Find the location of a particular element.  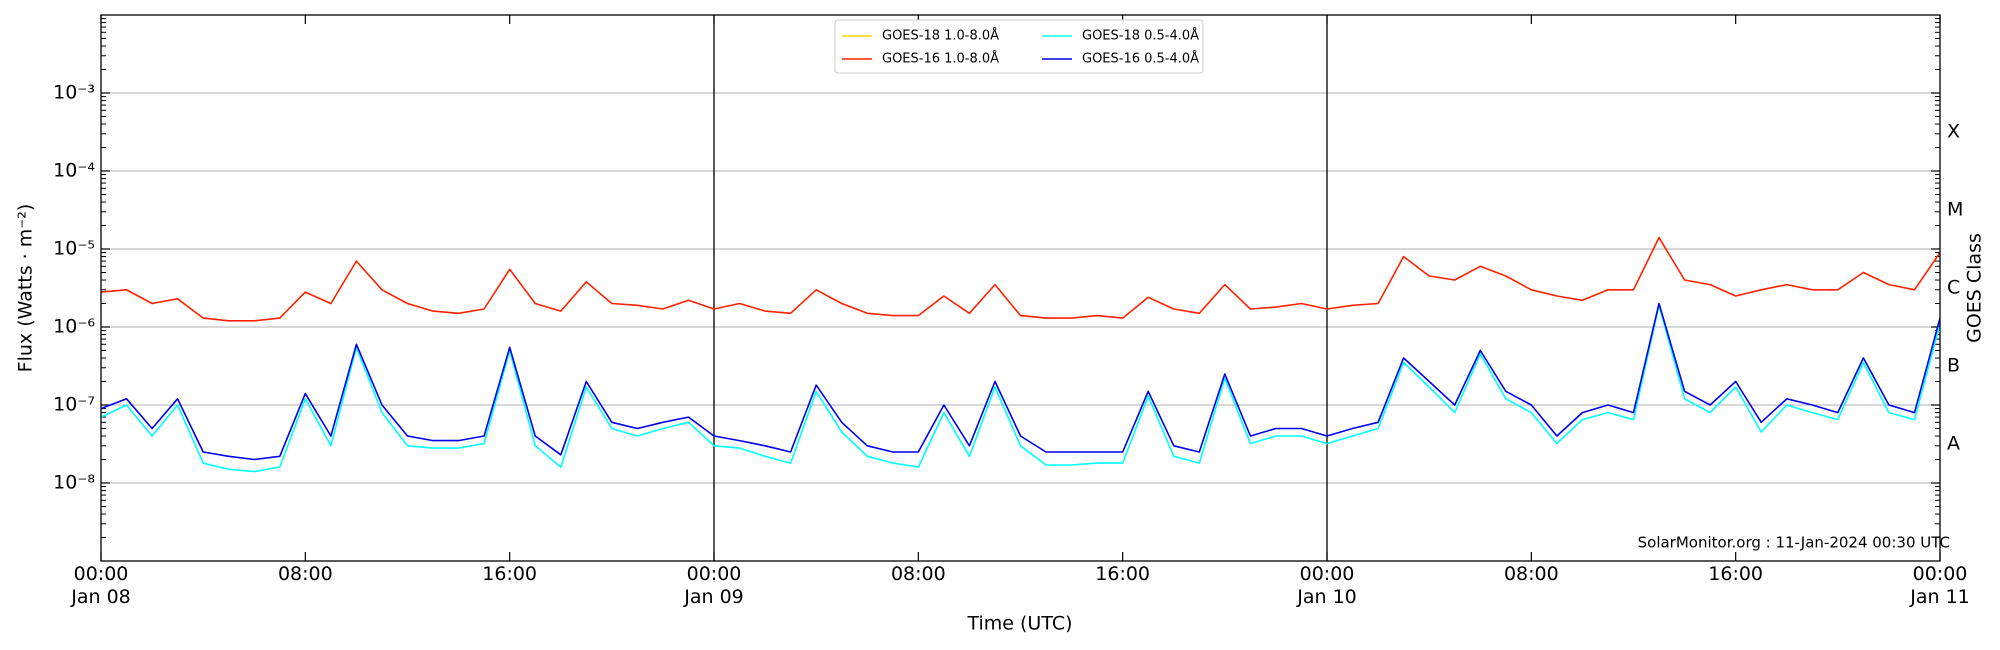

legend-label: GOES-18 1.0-8.0Å is located at coordinates (940, 36).